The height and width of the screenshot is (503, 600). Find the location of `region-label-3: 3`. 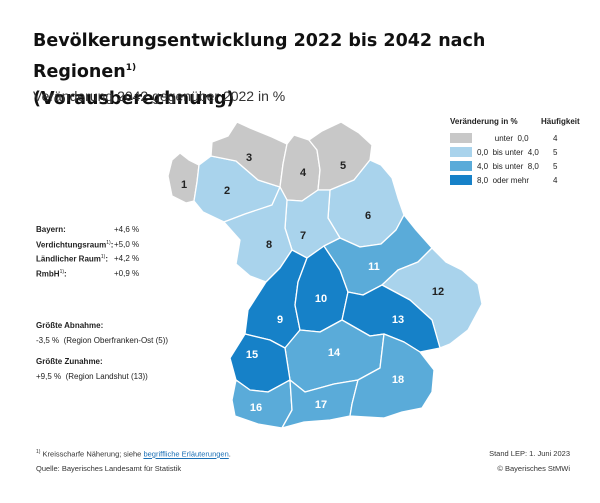

region-label-3: 3 is located at coordinates (249, 158).